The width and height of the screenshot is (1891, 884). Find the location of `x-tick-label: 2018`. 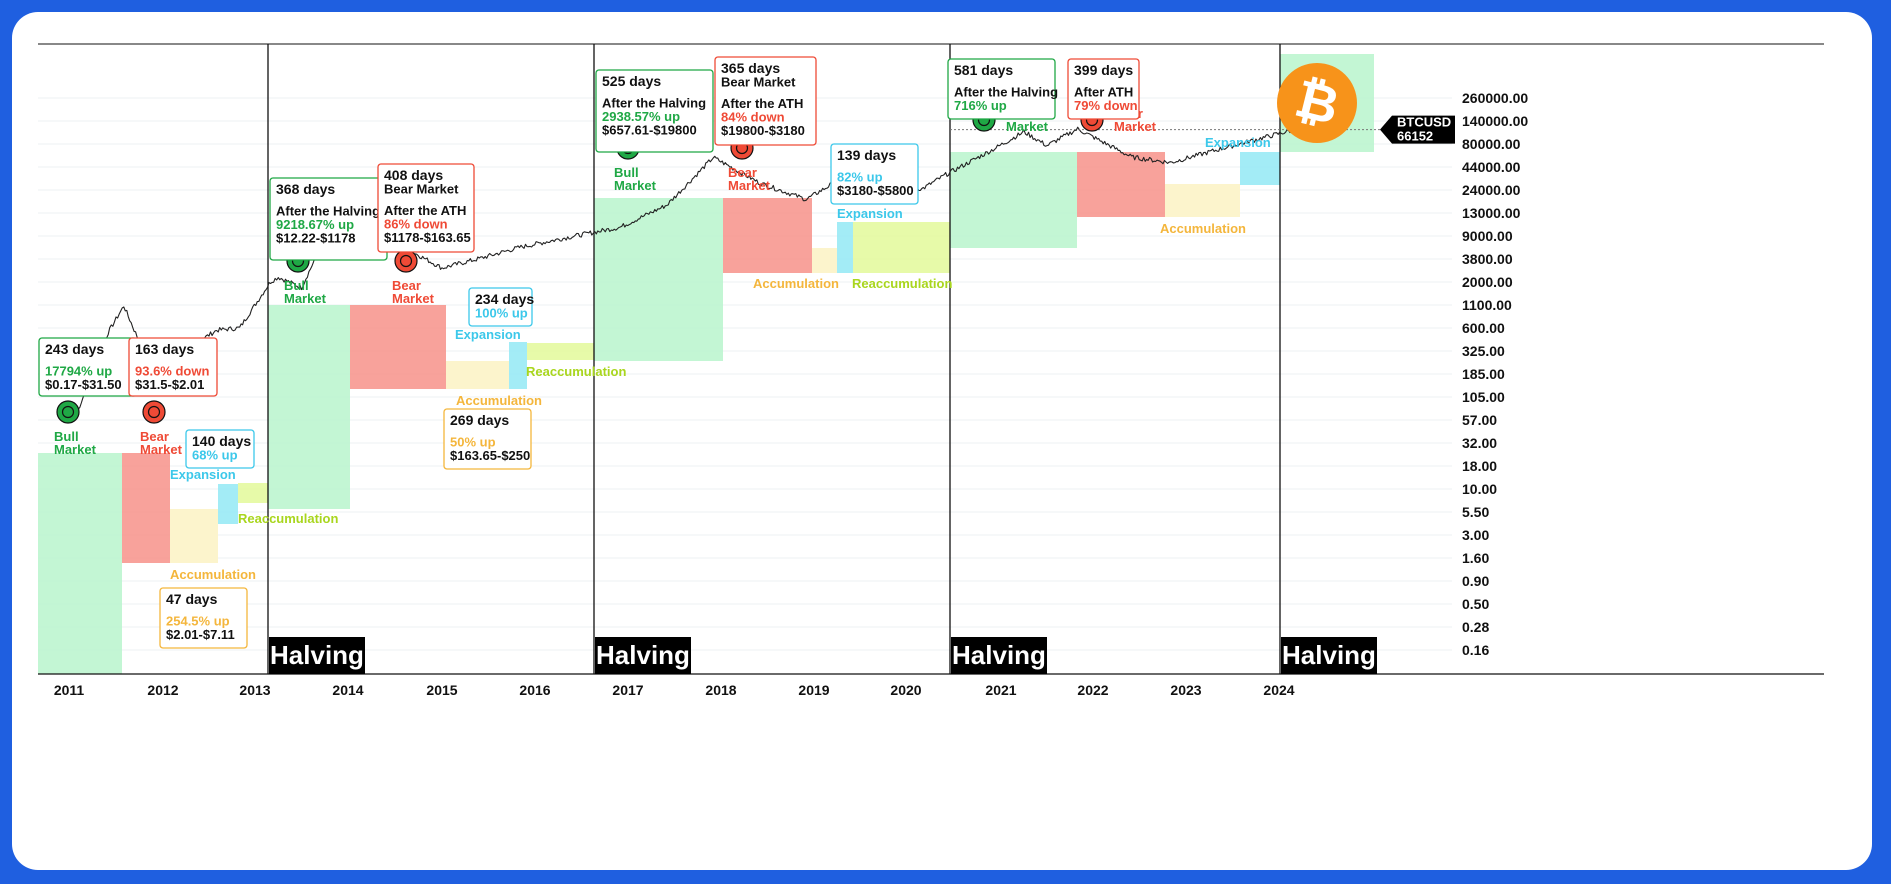

x-tick-label: 2018 is located at coordinates (720, 690).